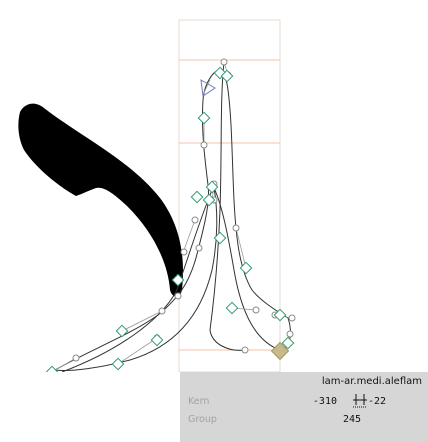  What do you see at coordinates (371, 381) in the screenshot?
I see `glyph-name-label: lam-ar.medi.aleflam` at bounding box center [371, 381].